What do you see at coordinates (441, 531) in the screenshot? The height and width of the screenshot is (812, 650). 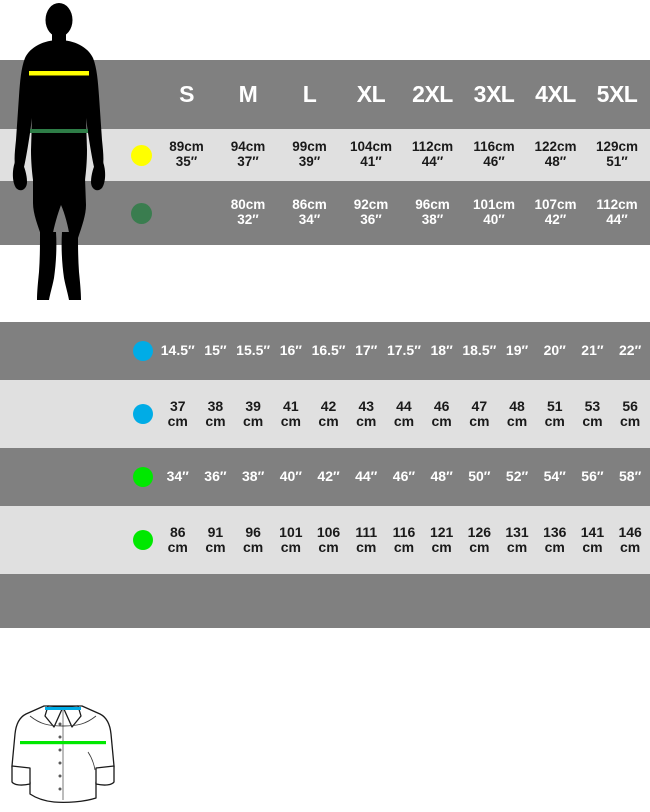 I see `value-number: 121` at bounding box center [441, 531].